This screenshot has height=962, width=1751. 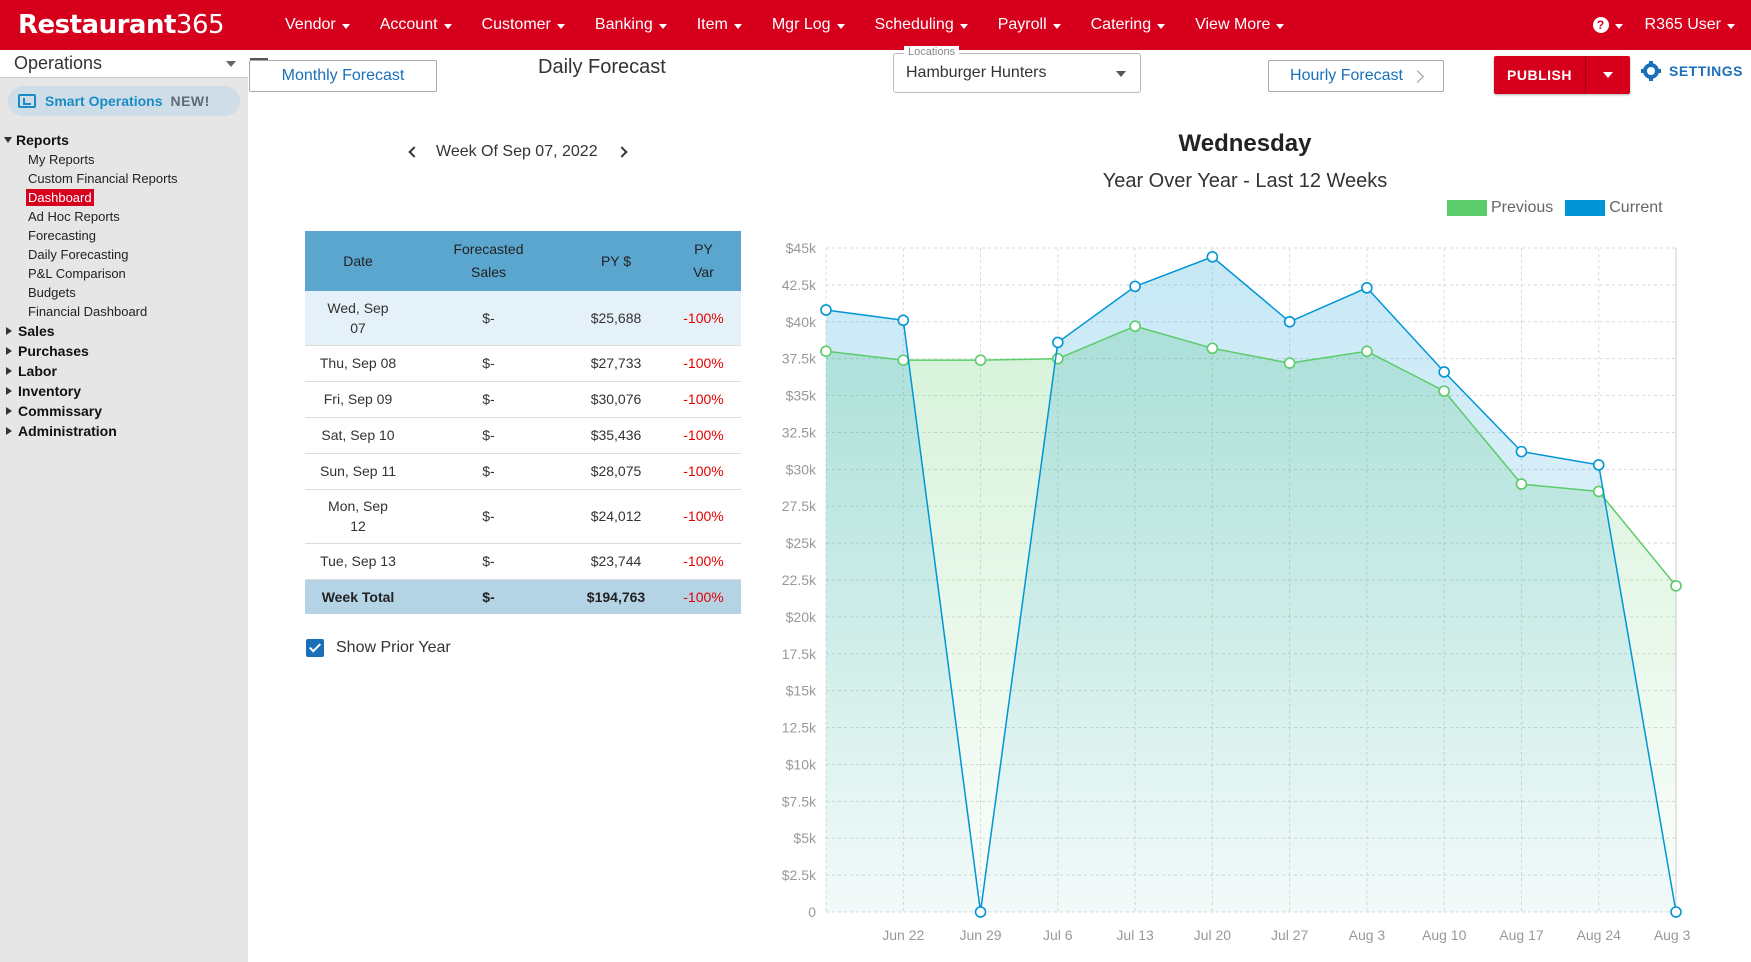 What do you see at coordinates (8, 140) in the screenshot?
I see `expand-down-icon` at bounding box center [8, 140].